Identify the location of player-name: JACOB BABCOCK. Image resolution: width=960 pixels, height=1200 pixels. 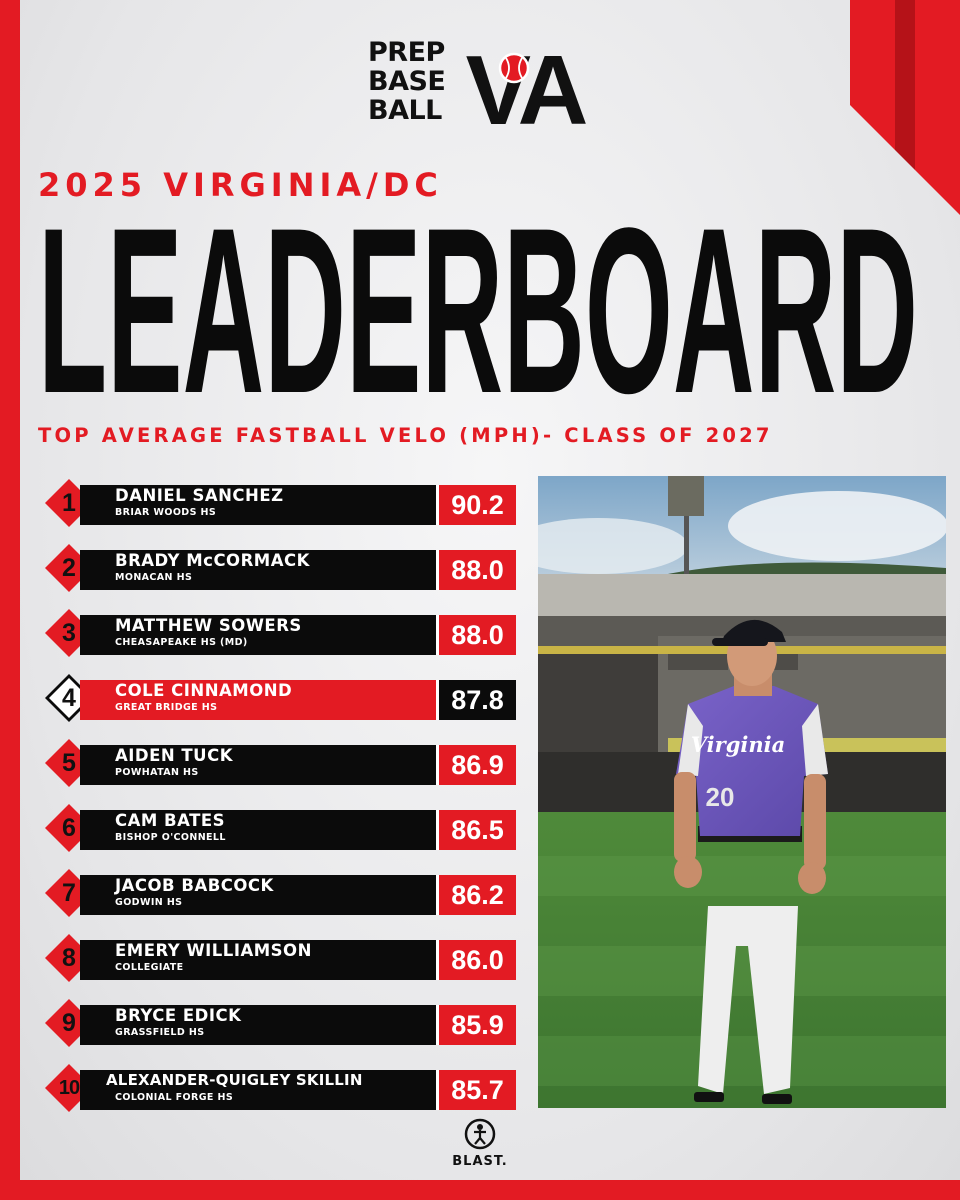
(194, 885).